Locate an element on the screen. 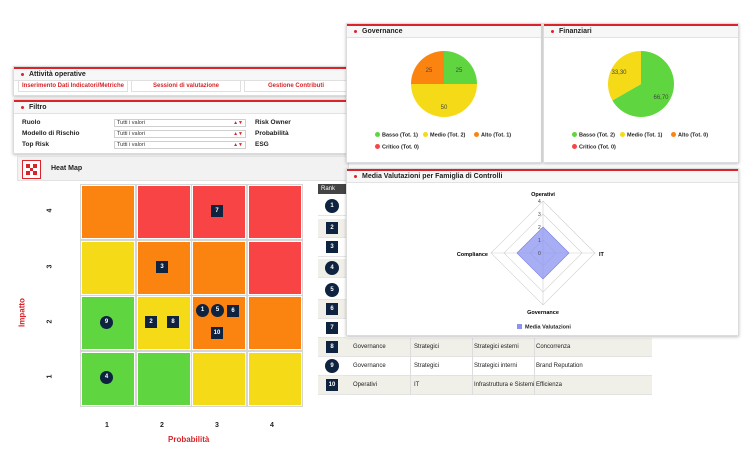  rank-row: 2 is located at coordinates (332, 228).